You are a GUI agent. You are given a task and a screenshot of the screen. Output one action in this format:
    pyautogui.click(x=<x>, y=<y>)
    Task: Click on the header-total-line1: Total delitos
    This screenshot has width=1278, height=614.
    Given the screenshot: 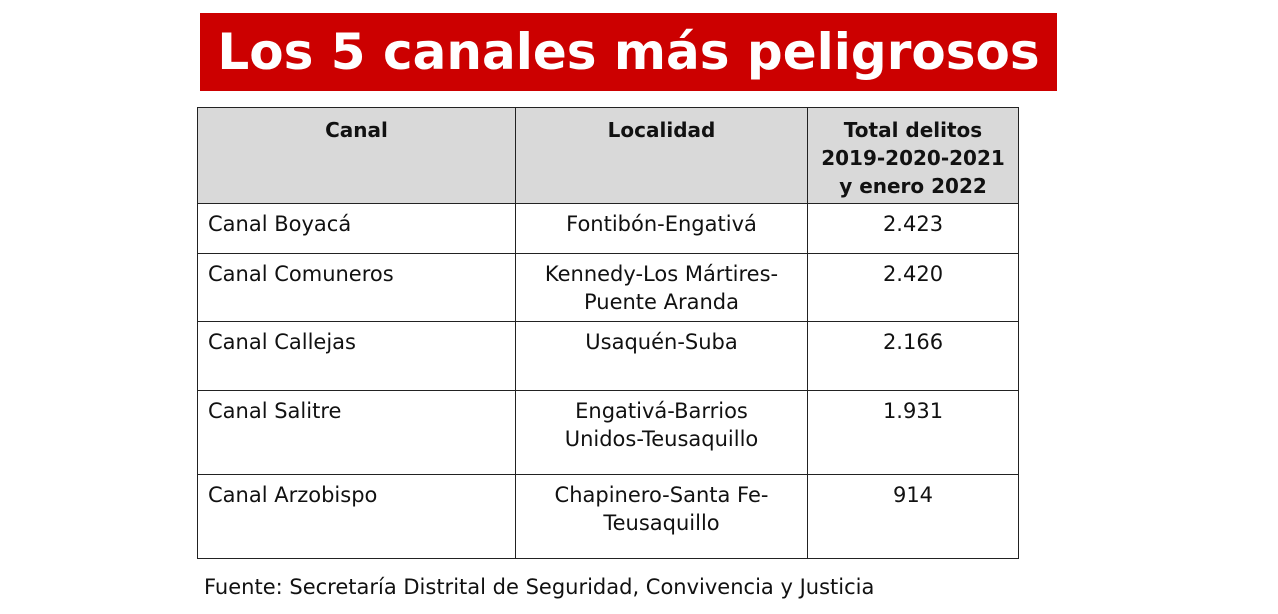 What is the action you would take?
    pyautogui.click(x=913, y=130)
    